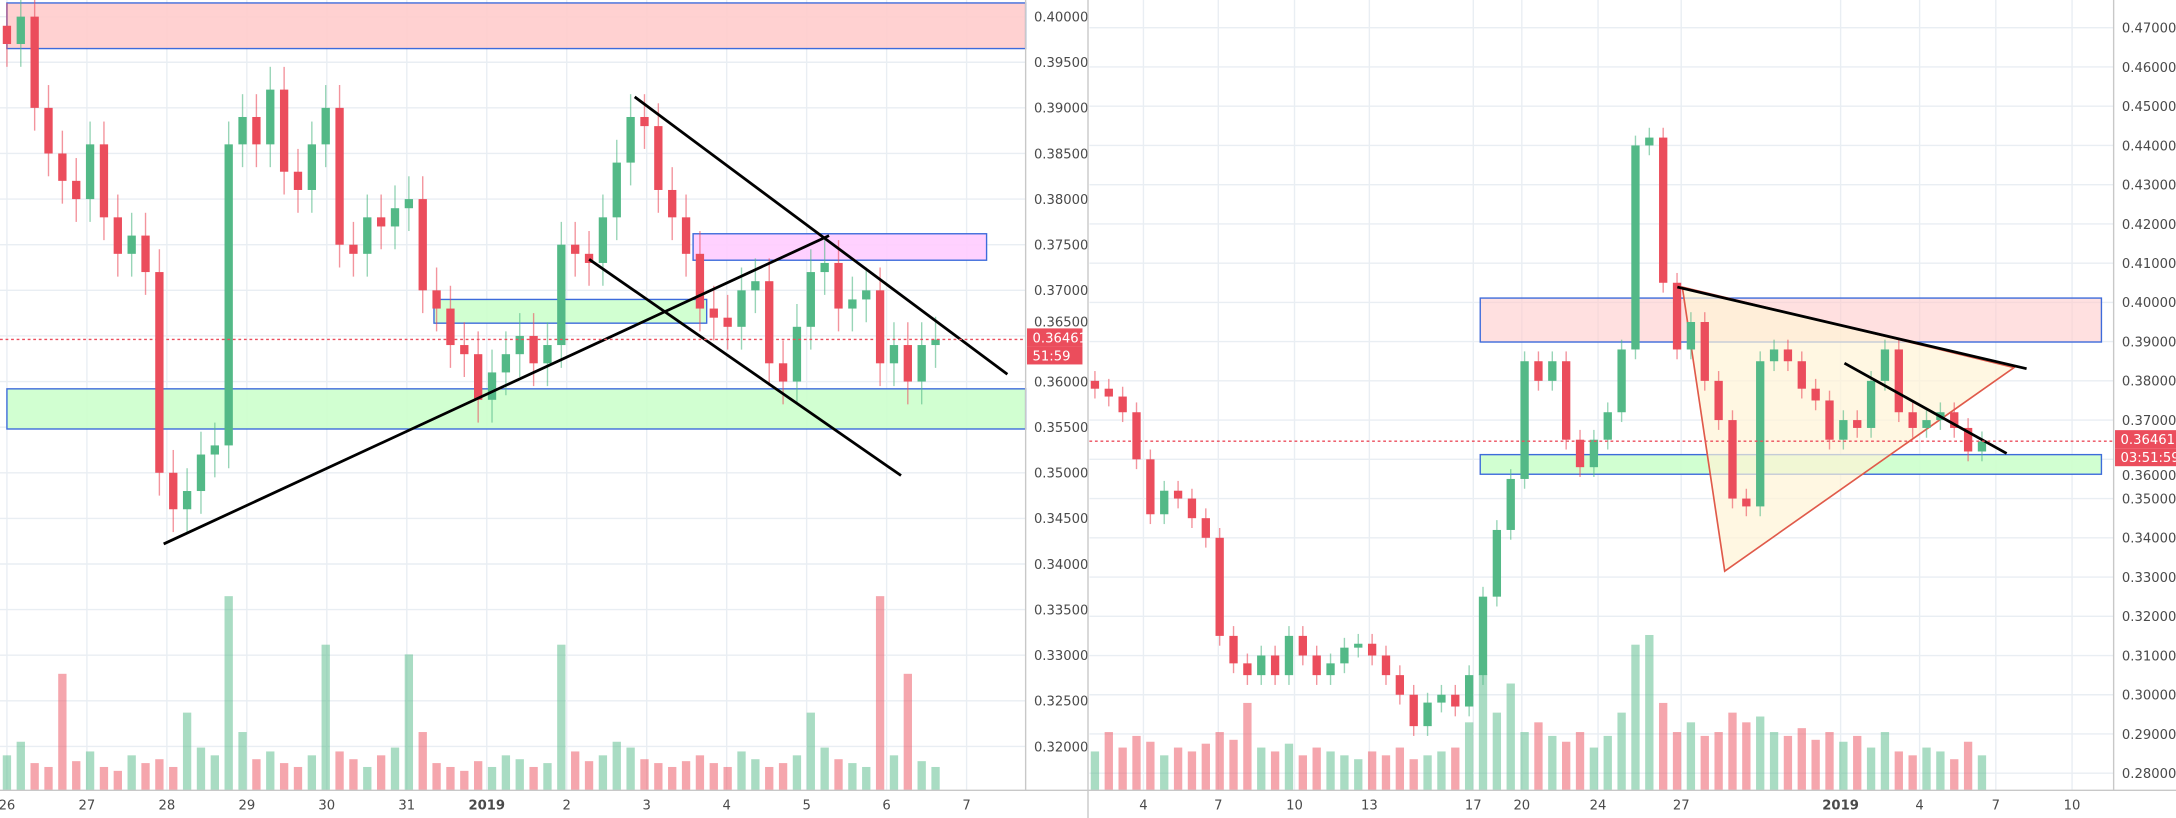 The width and height of the screenshot is (2176, 818). What do you see at coordinates (2149, 735) in the screenshot?
I see `y-tick-label: 0.29000` at bounding box center [2149, 735].